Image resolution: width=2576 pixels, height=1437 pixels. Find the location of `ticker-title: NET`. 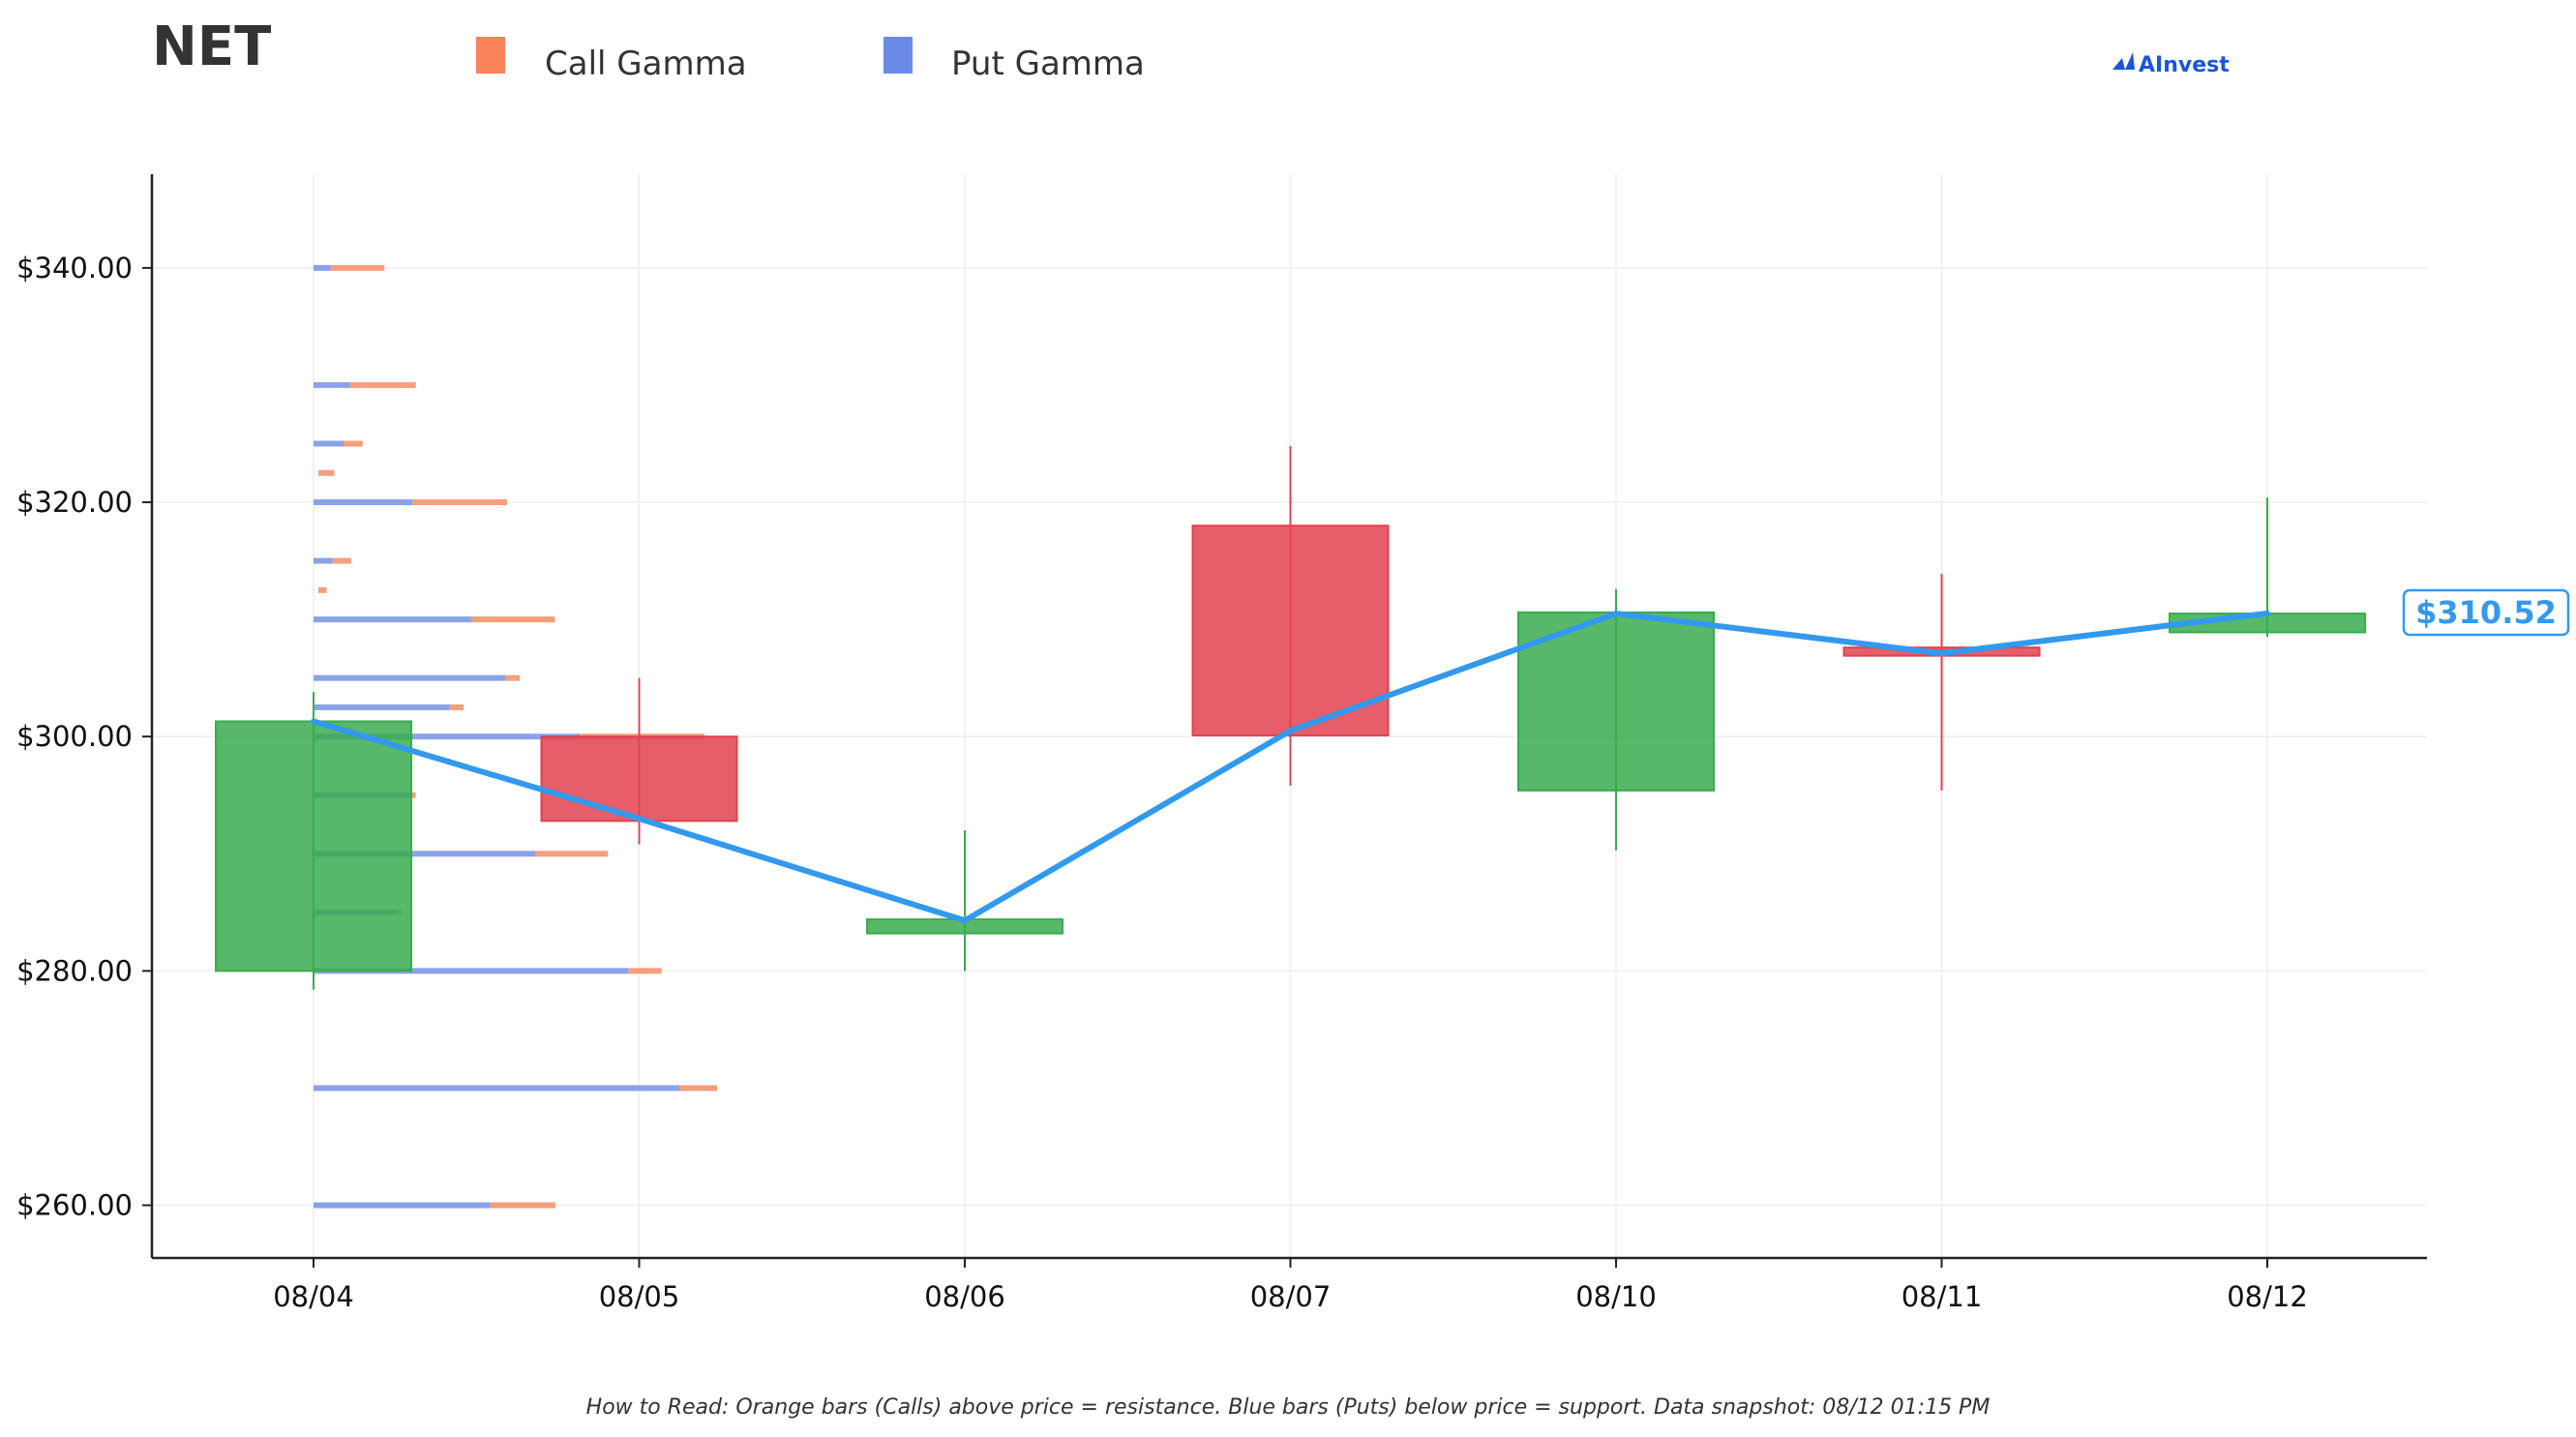

ticker-title: NET is located at coordinates (211, 46).